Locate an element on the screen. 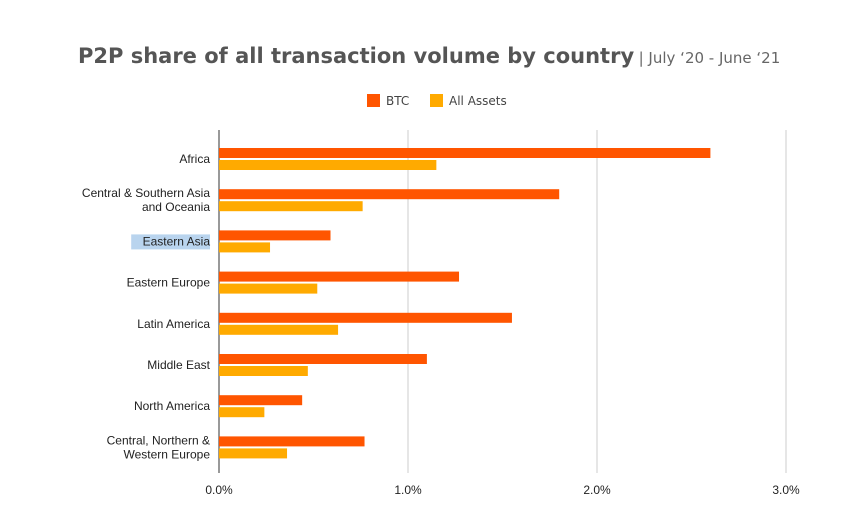 The width and height of the screenshot is (850, 508). category-highlight is located at coordinates (170, 242).